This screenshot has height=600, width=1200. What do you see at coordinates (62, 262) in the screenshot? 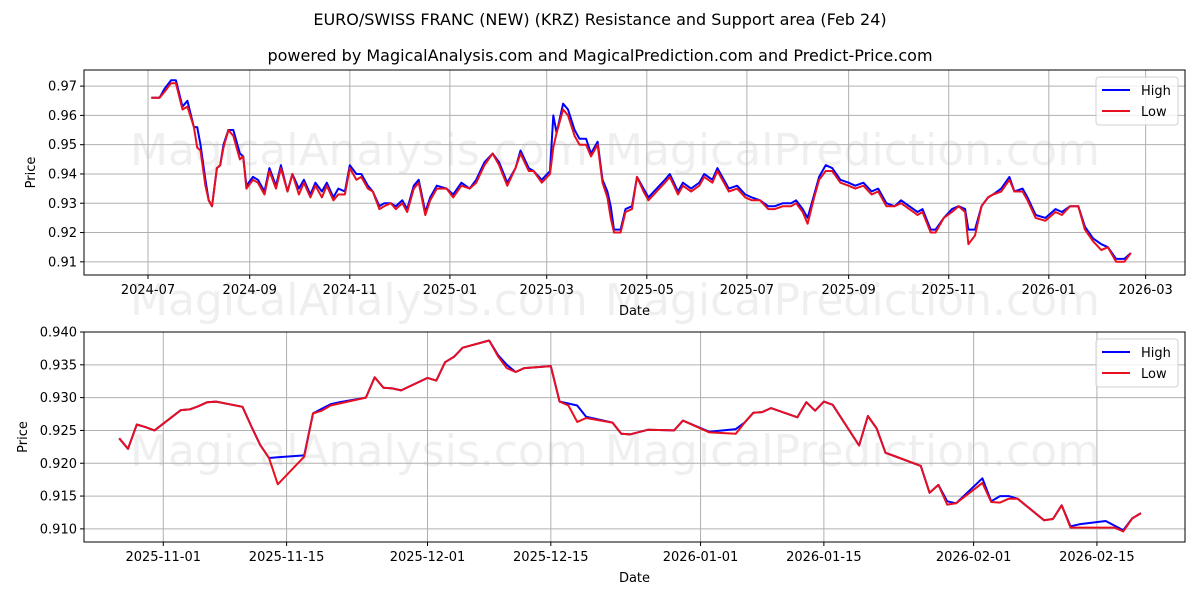
I see `y-tick-label: 0.91` at bounding box center [62, 262].